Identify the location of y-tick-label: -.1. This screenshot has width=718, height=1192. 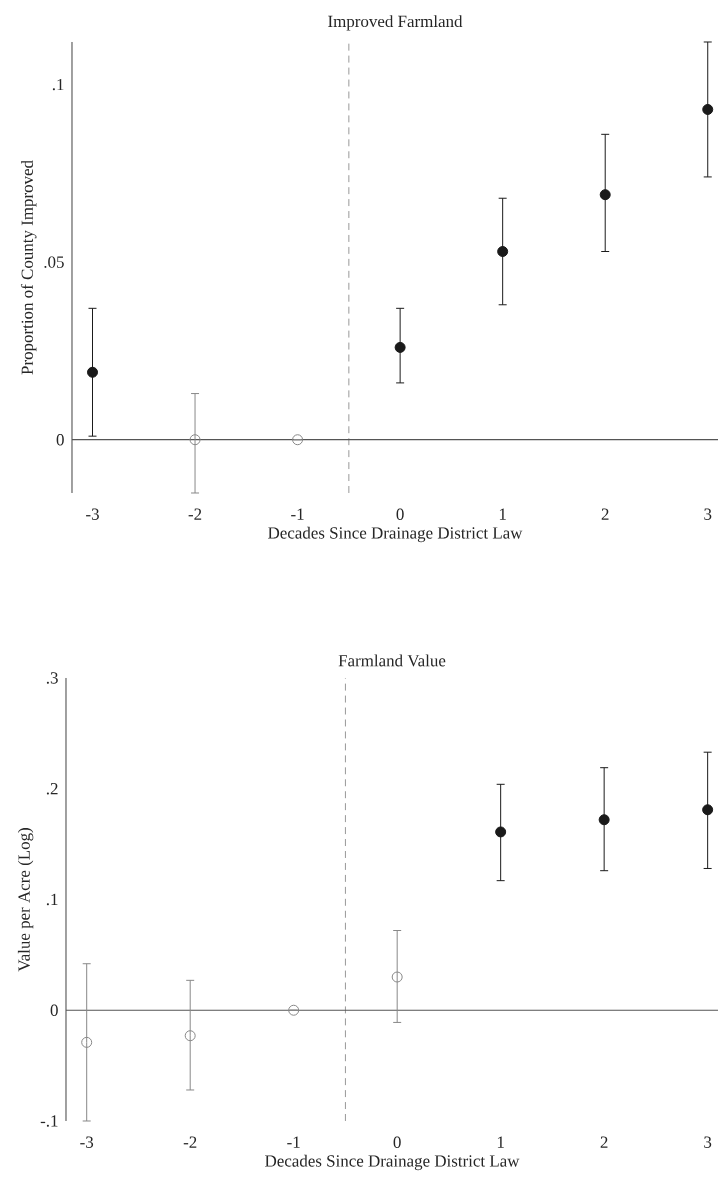
(49, 1121).